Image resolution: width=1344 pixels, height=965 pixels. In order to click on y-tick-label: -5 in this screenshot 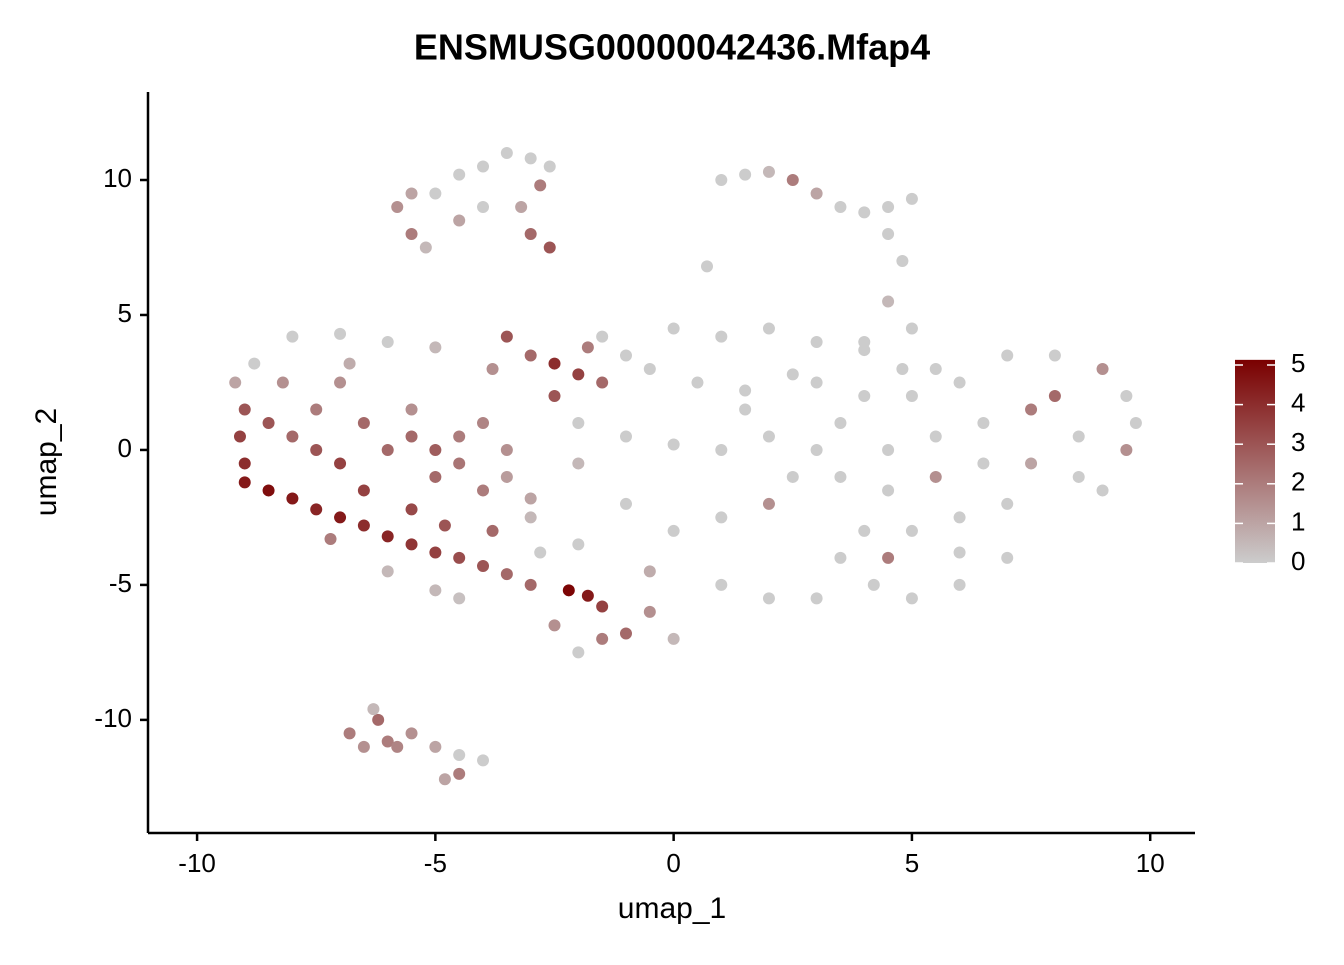, I will do `click(120, 583)`.